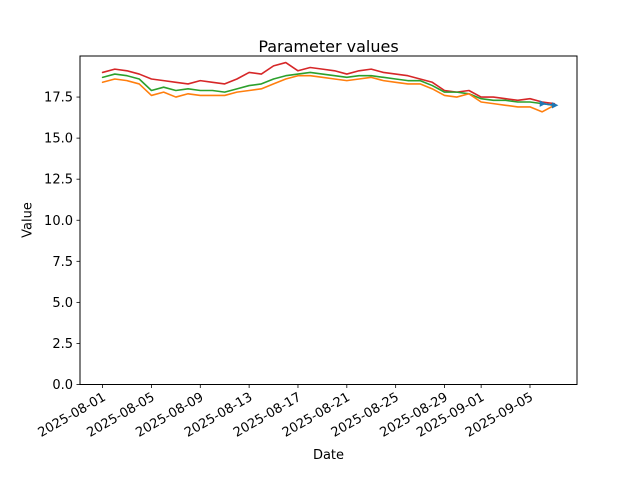 The image size is (640, 480). Describe the element at coordinates (62, 303) in the screenshot. I see `y-tick-label: 5.0` at that location.